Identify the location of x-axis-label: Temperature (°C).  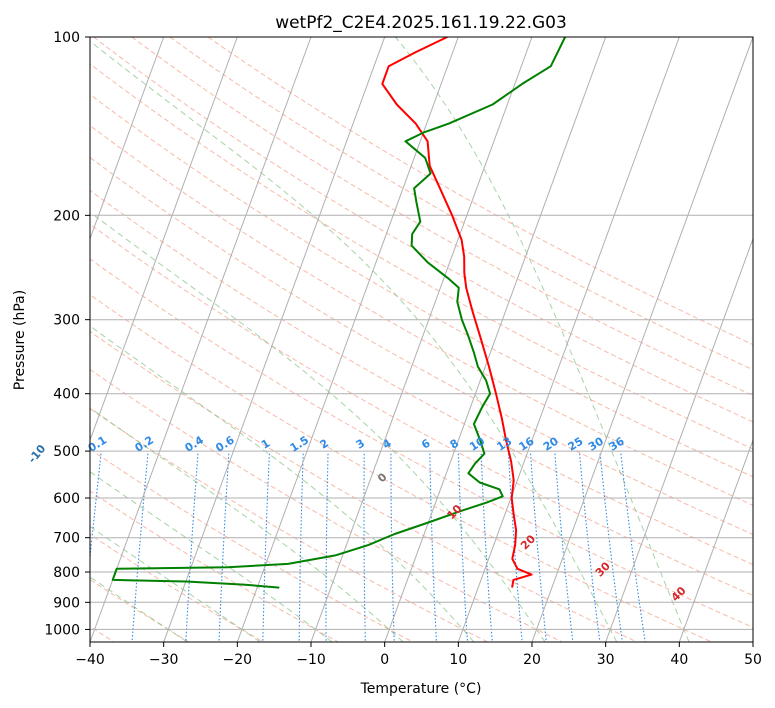
(421, 689).